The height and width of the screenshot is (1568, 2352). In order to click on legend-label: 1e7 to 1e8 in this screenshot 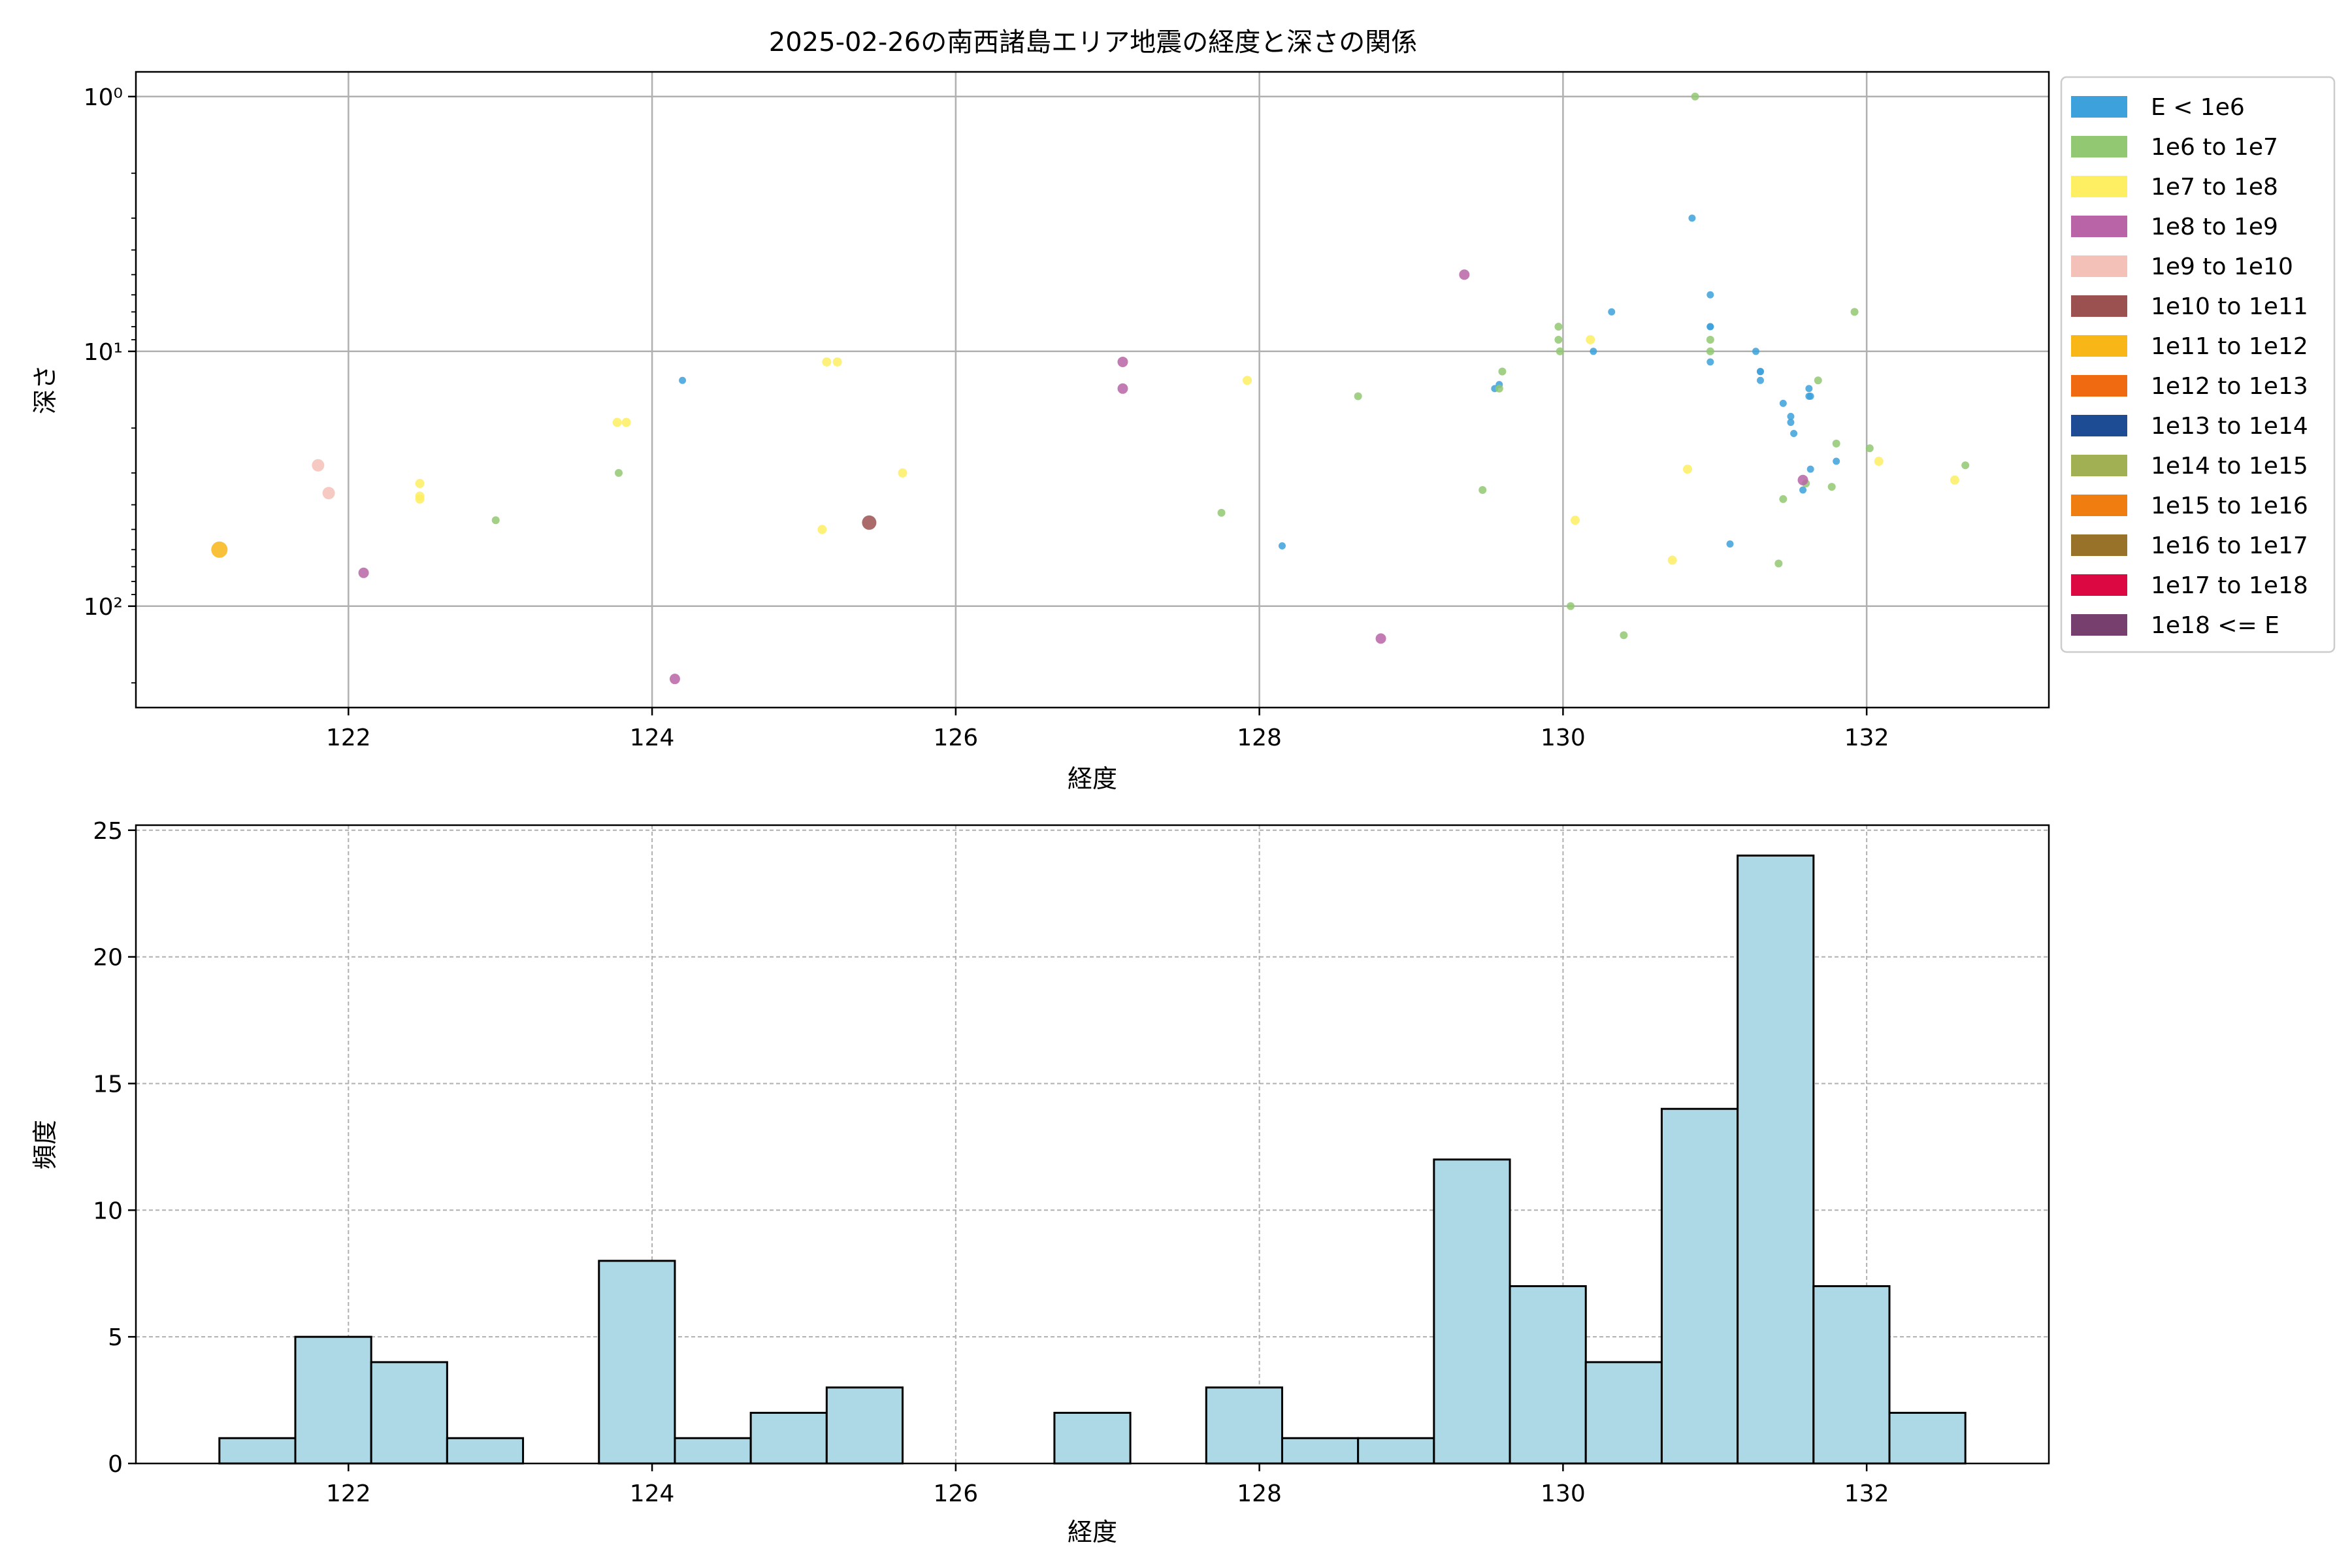, I will do `click(2214, 187)`.